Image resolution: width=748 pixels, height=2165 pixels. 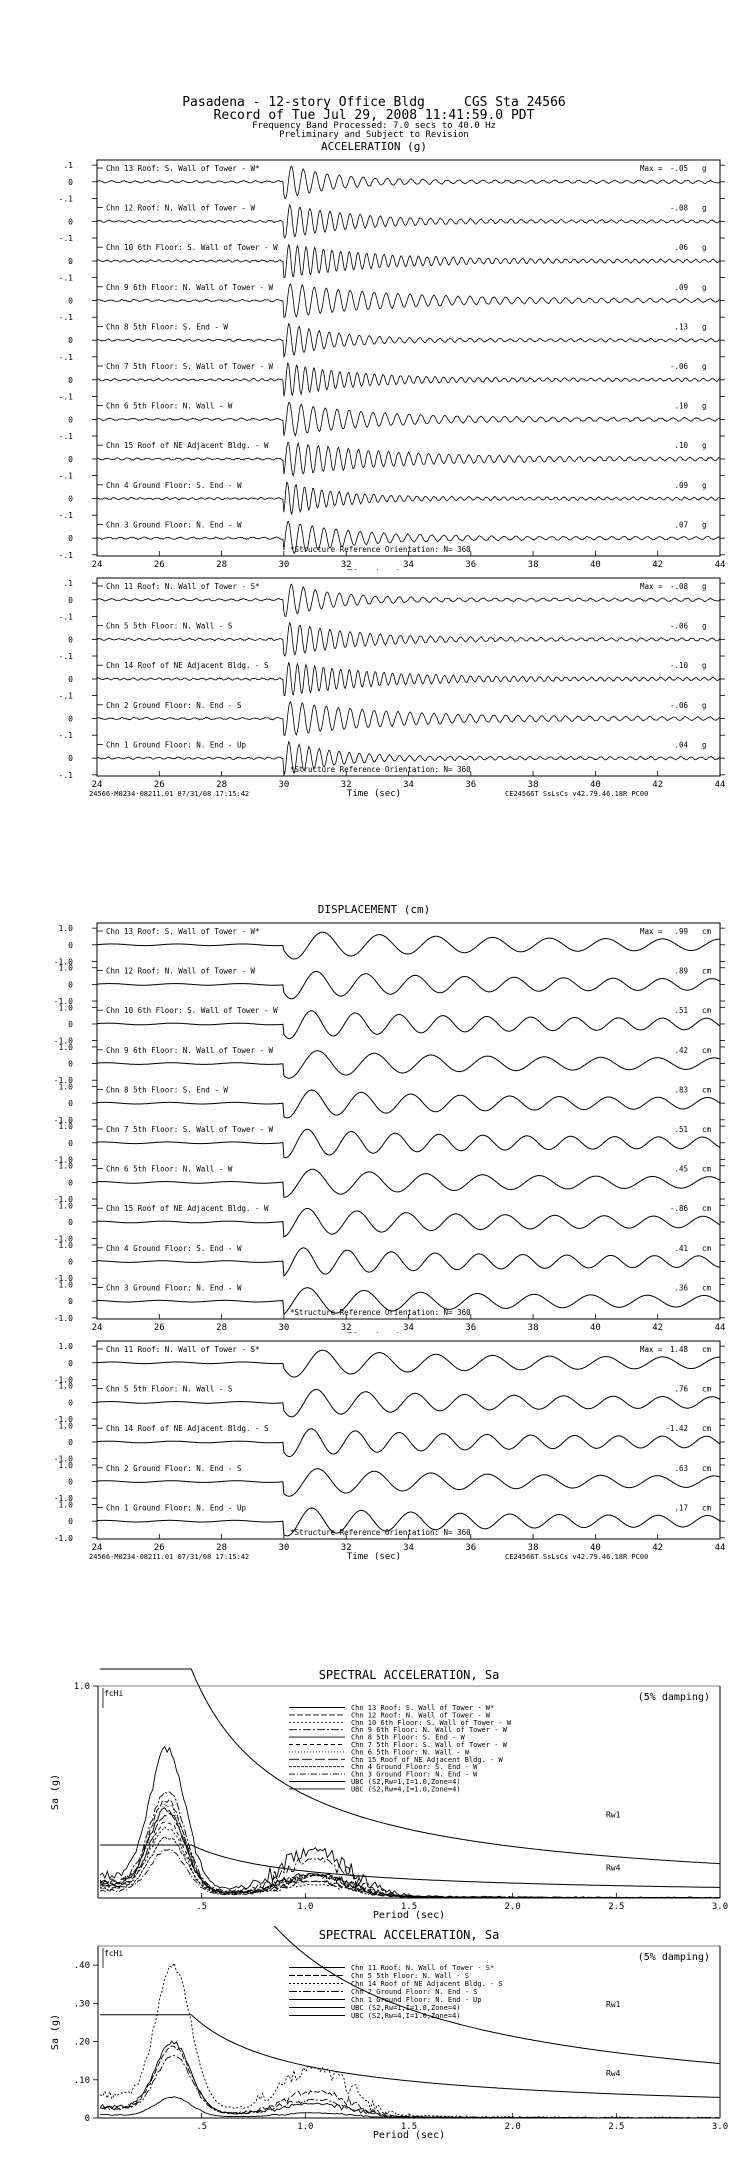 I want to click on x-tick-label: 26, so click(x=159, y=785).